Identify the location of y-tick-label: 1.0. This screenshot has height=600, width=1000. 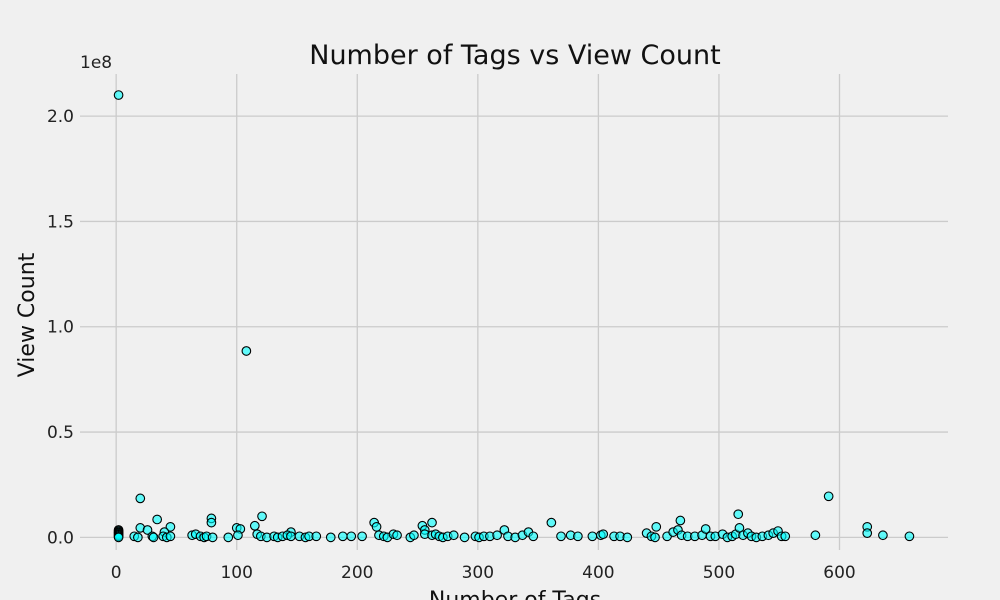
(60, 328).